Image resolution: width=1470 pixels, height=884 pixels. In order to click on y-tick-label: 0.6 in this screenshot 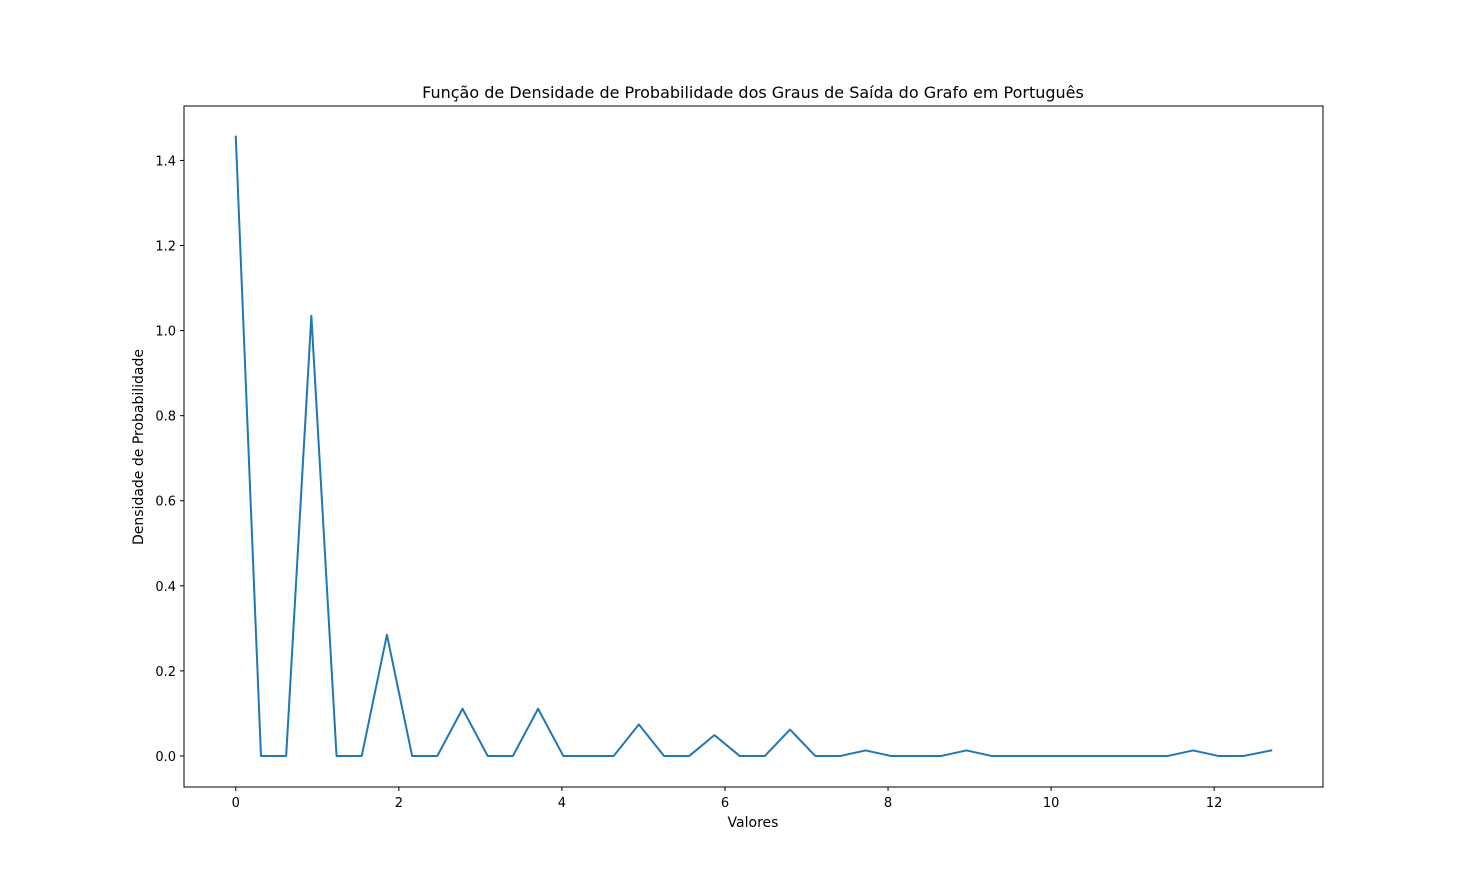, I will do `click(165, 502)`.